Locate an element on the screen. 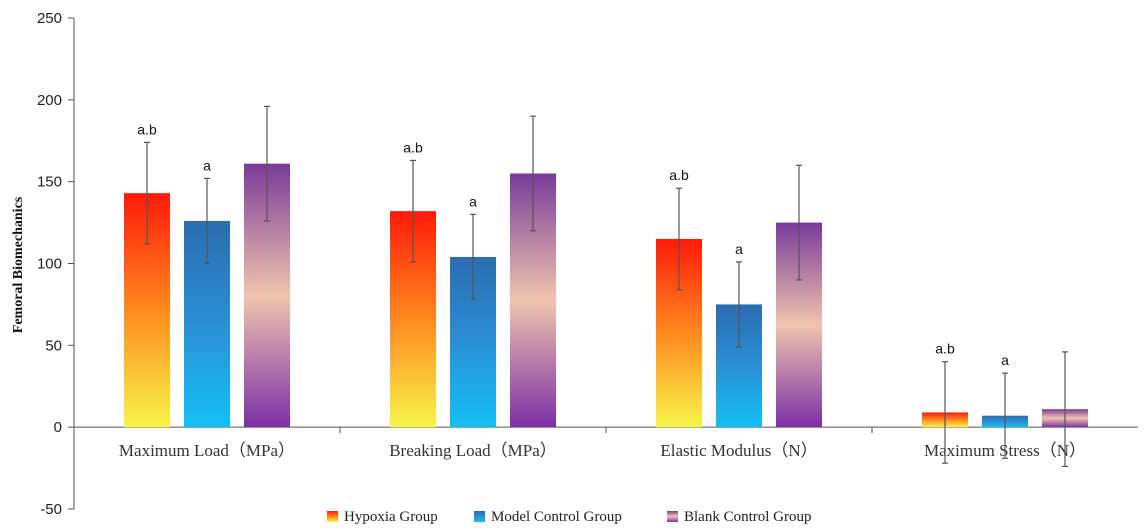  x-tick-label: Maximum Load（MPa） is located at coordinates (207, 450).